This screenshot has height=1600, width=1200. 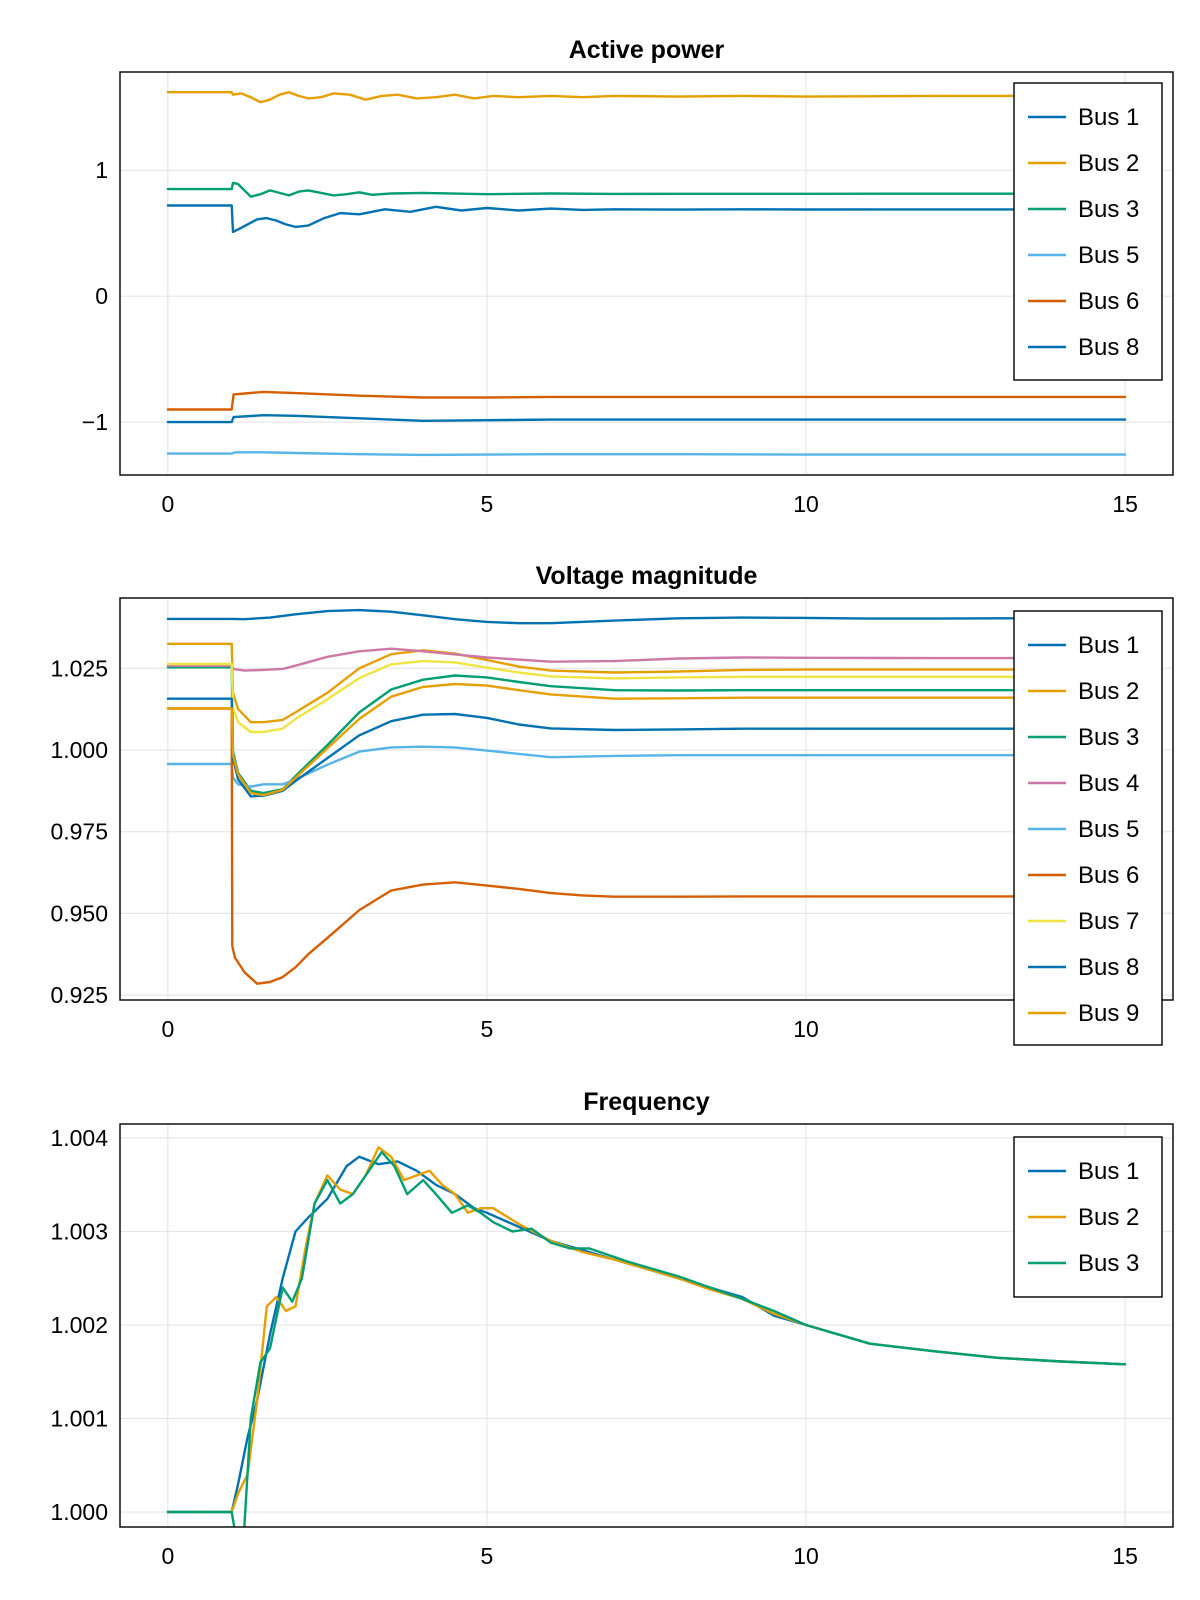 I want to click on chart-title: Active power, so click(x=647, y=50).